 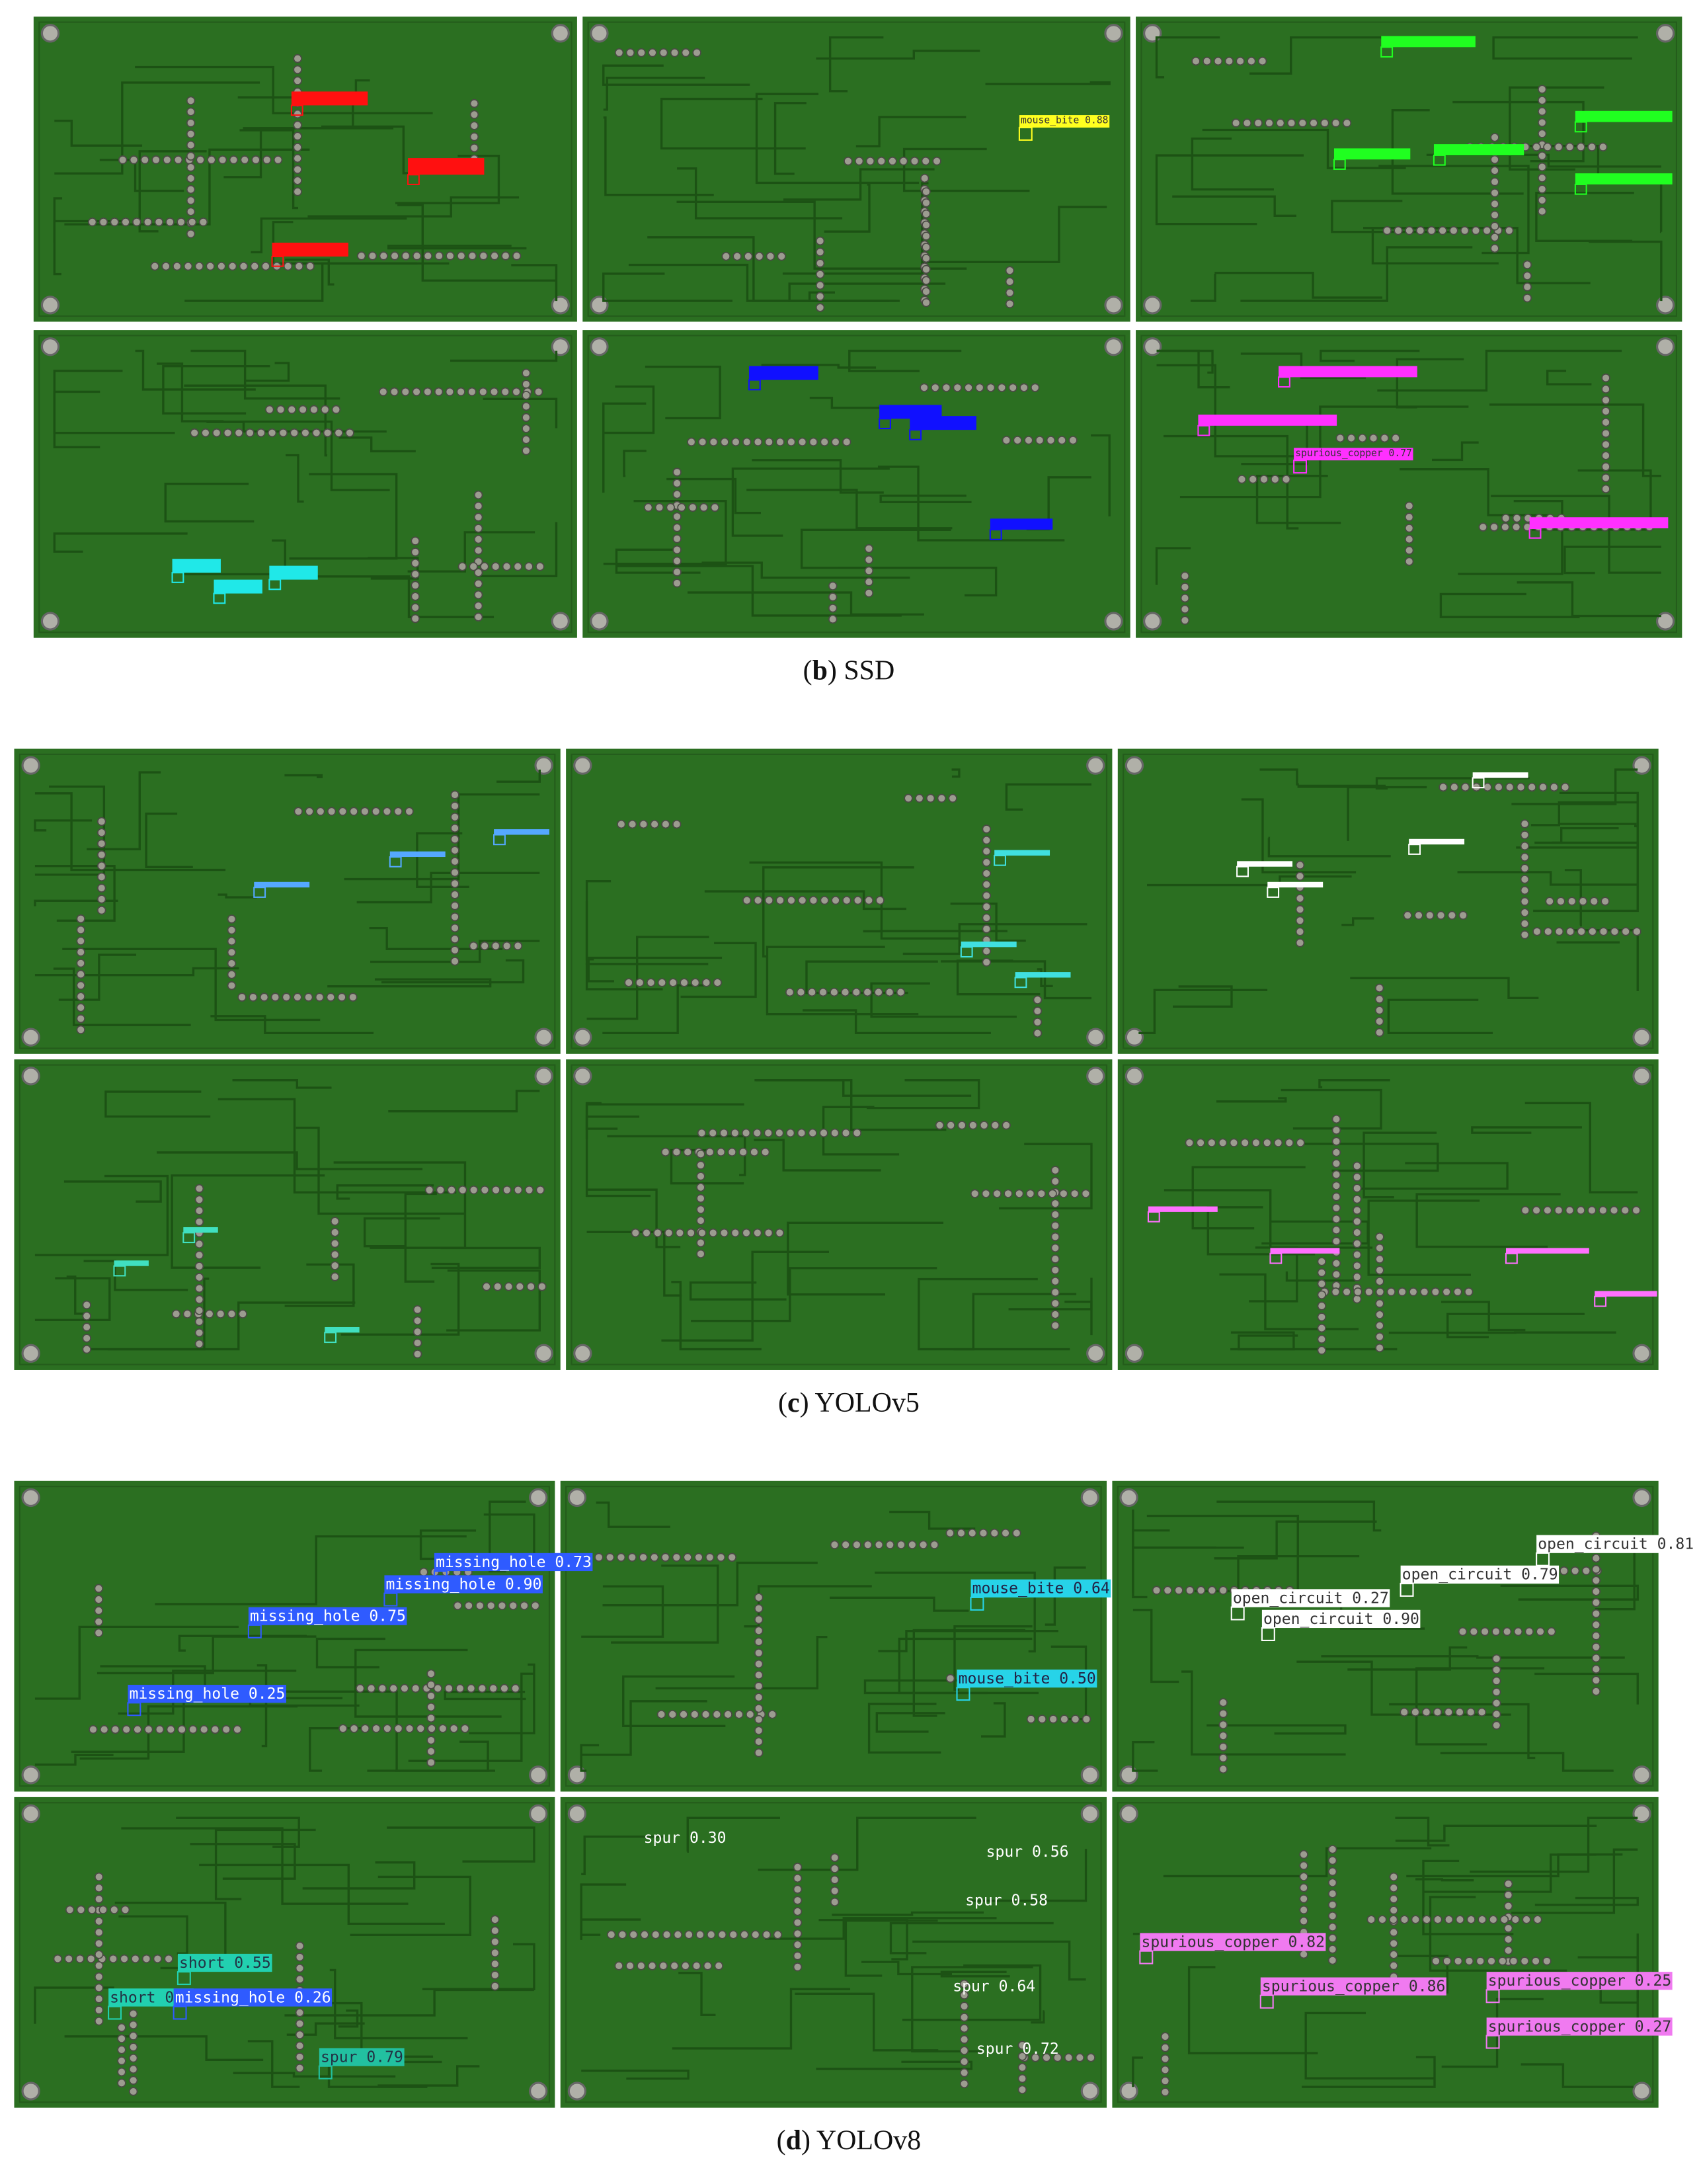 What do you see at coordinates (820, 671) in the screenshot?
I see `caption-part: b` at bounding box center [820, 671].